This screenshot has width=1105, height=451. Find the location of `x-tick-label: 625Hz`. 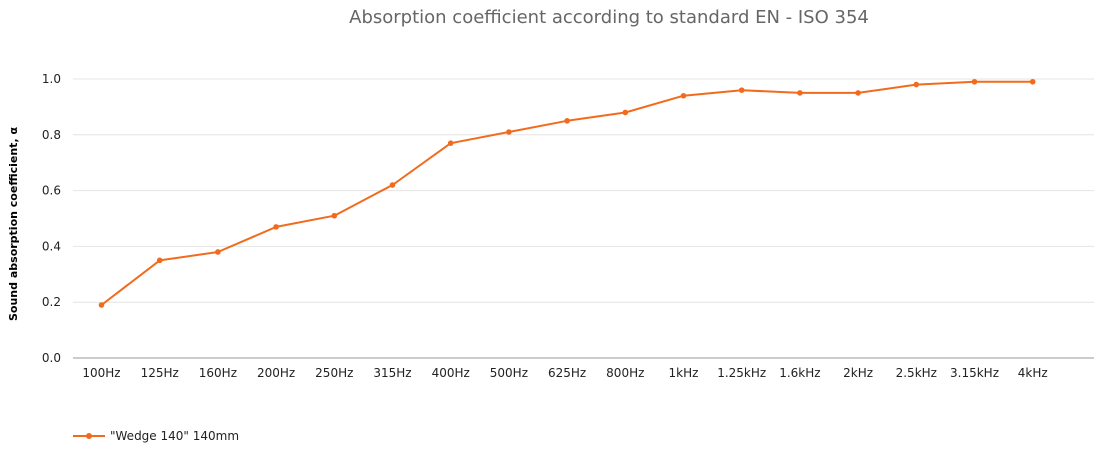

x-tick-label: 625Hz is located at coordinates (567, 373).